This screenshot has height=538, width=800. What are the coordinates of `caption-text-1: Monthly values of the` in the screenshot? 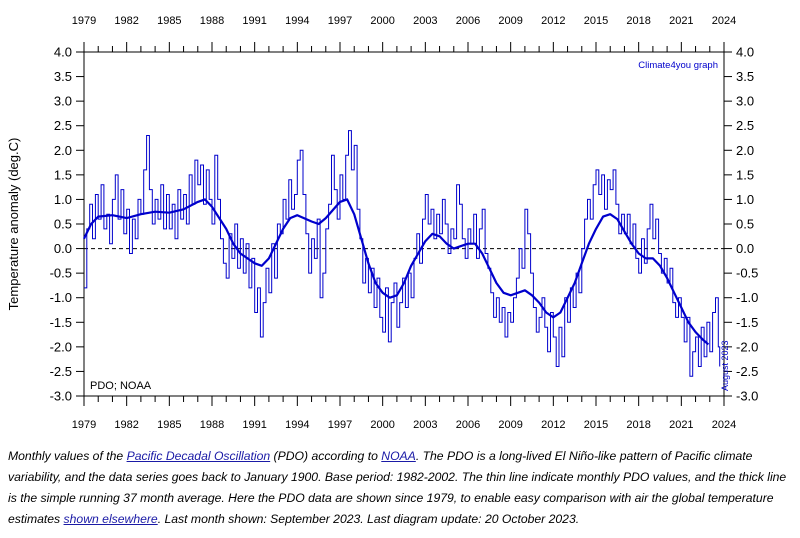 It's located at (67, 456).